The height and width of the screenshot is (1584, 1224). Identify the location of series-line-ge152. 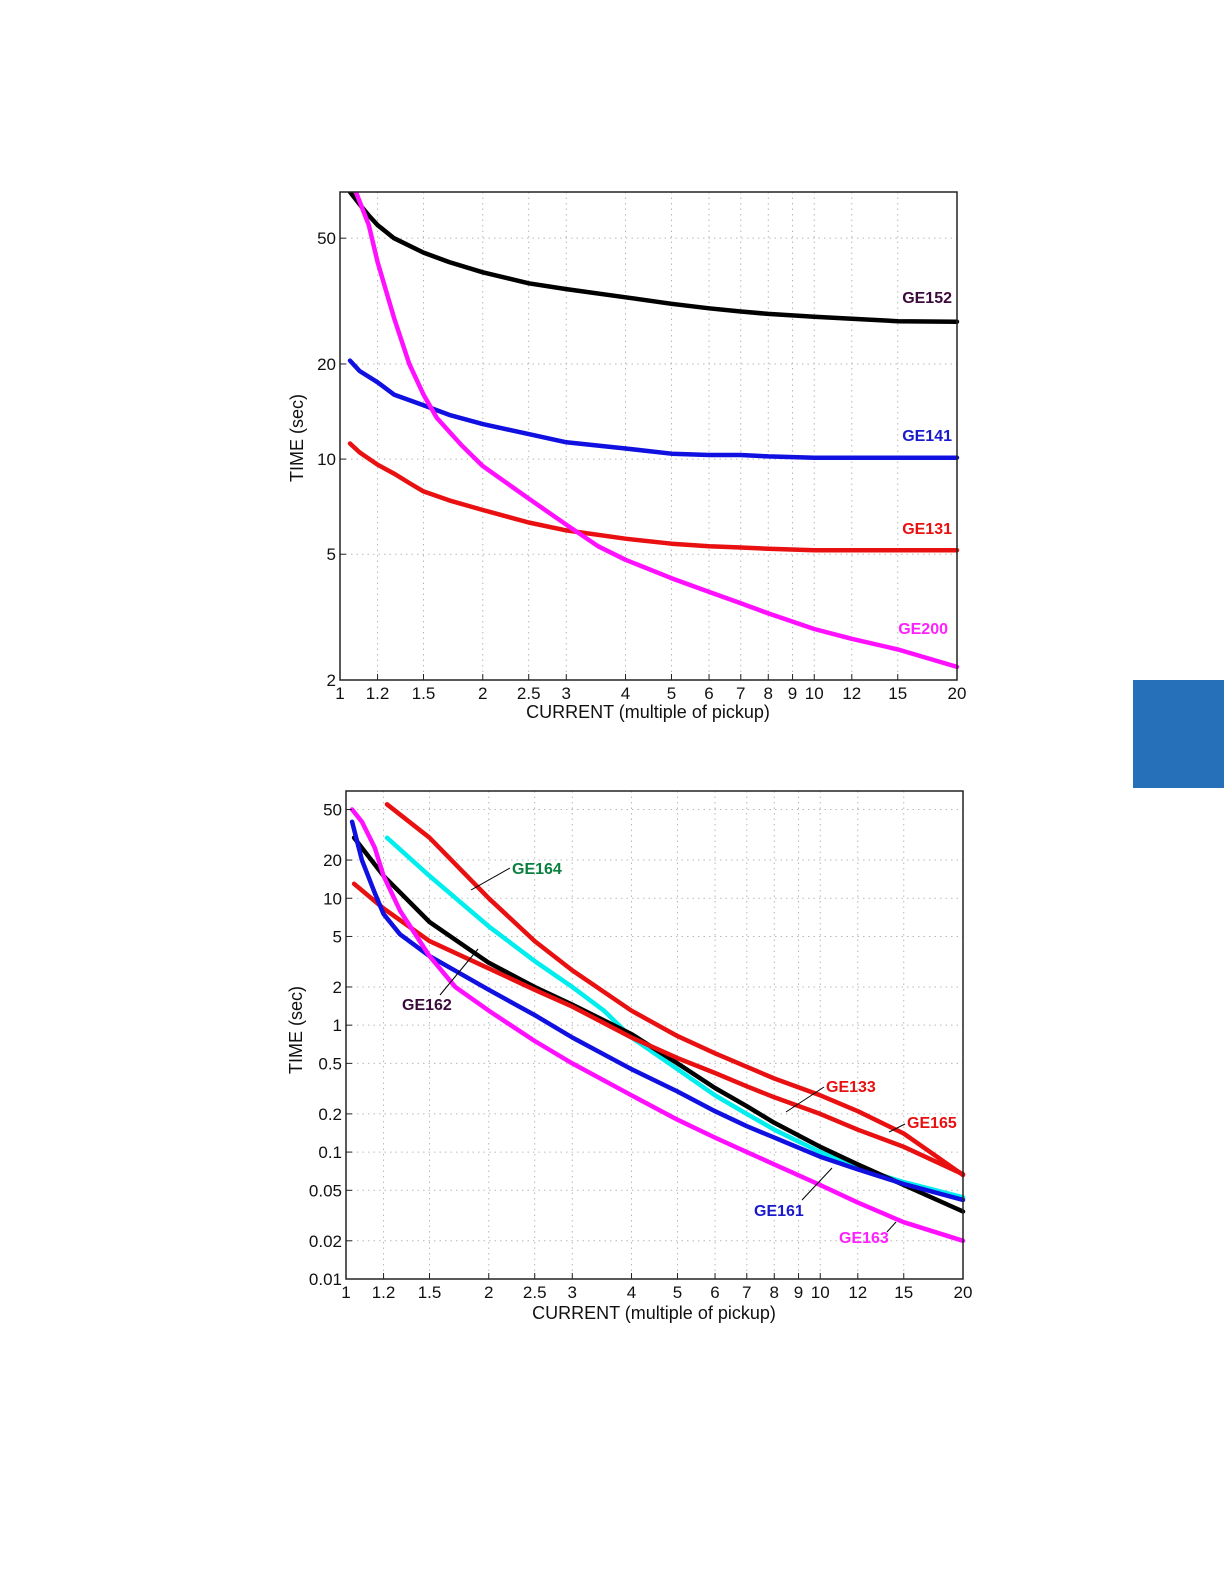
(653, 256).